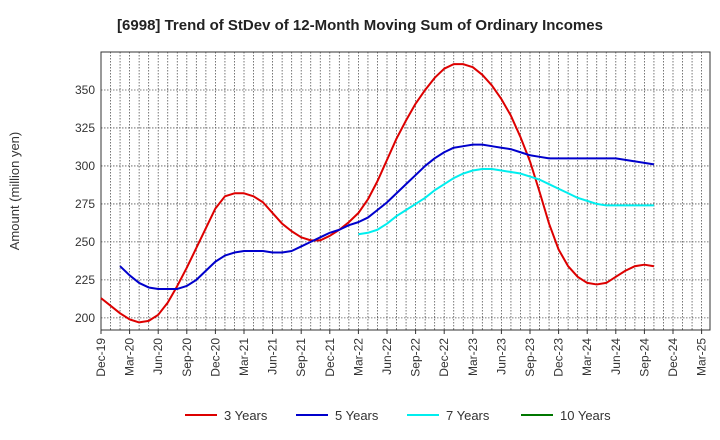 Image resolution: width=720 pixels, height=440 pixels. Describe the element at coordinates (473, 357) in the screenshot. I see `x-tick-label: Mar-23` at that location.